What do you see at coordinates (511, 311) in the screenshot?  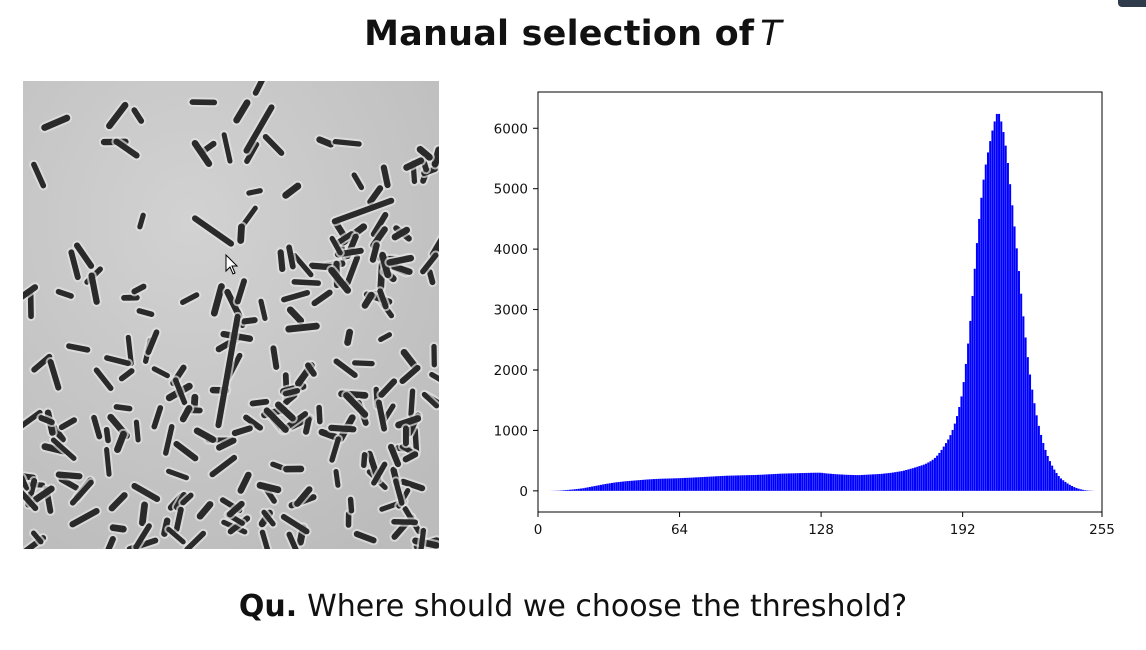 I see `y-tick-label: 3000` at bounding box center [511, 311].